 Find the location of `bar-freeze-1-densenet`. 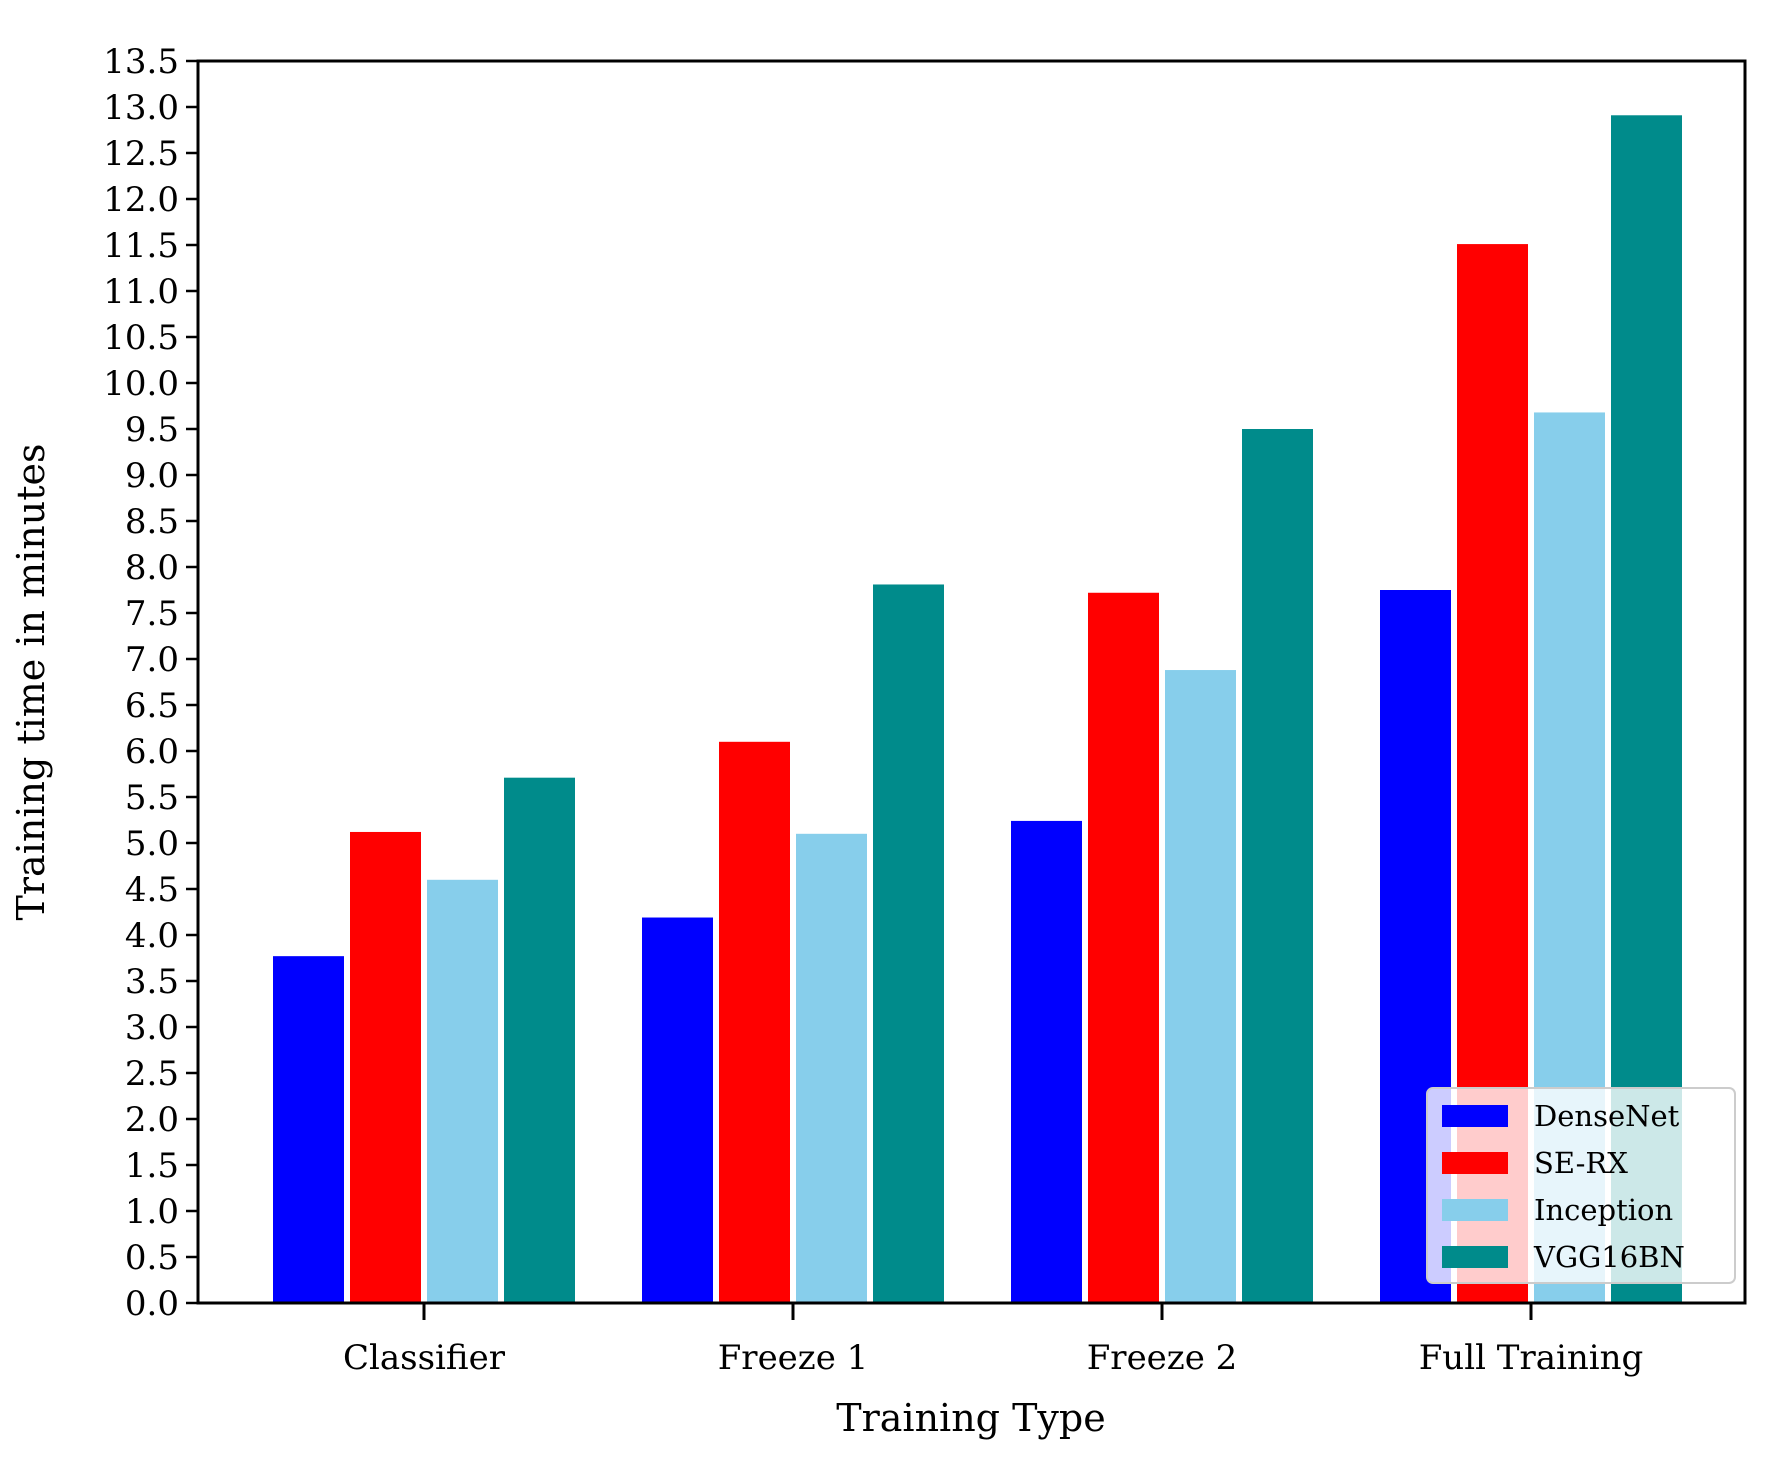

bar-freeze-1-densenet is located at coordinates (677, 1110).